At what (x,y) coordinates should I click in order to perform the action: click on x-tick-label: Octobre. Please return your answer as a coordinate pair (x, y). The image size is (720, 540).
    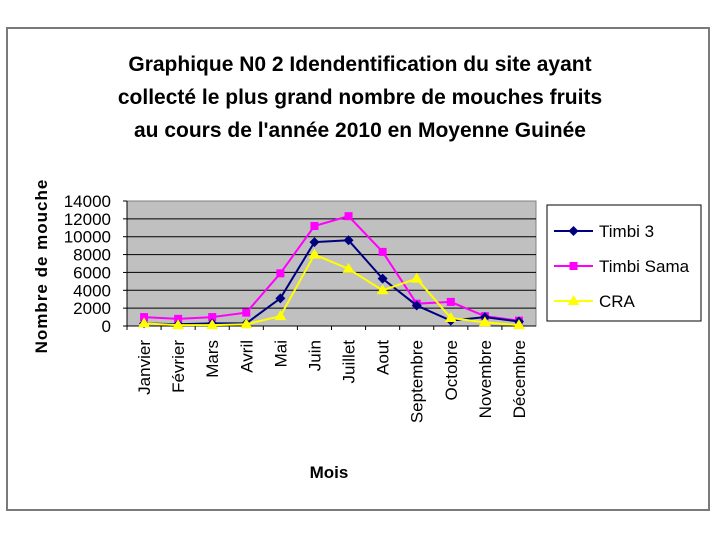
    Looking at the image, I should click on (451, 370).